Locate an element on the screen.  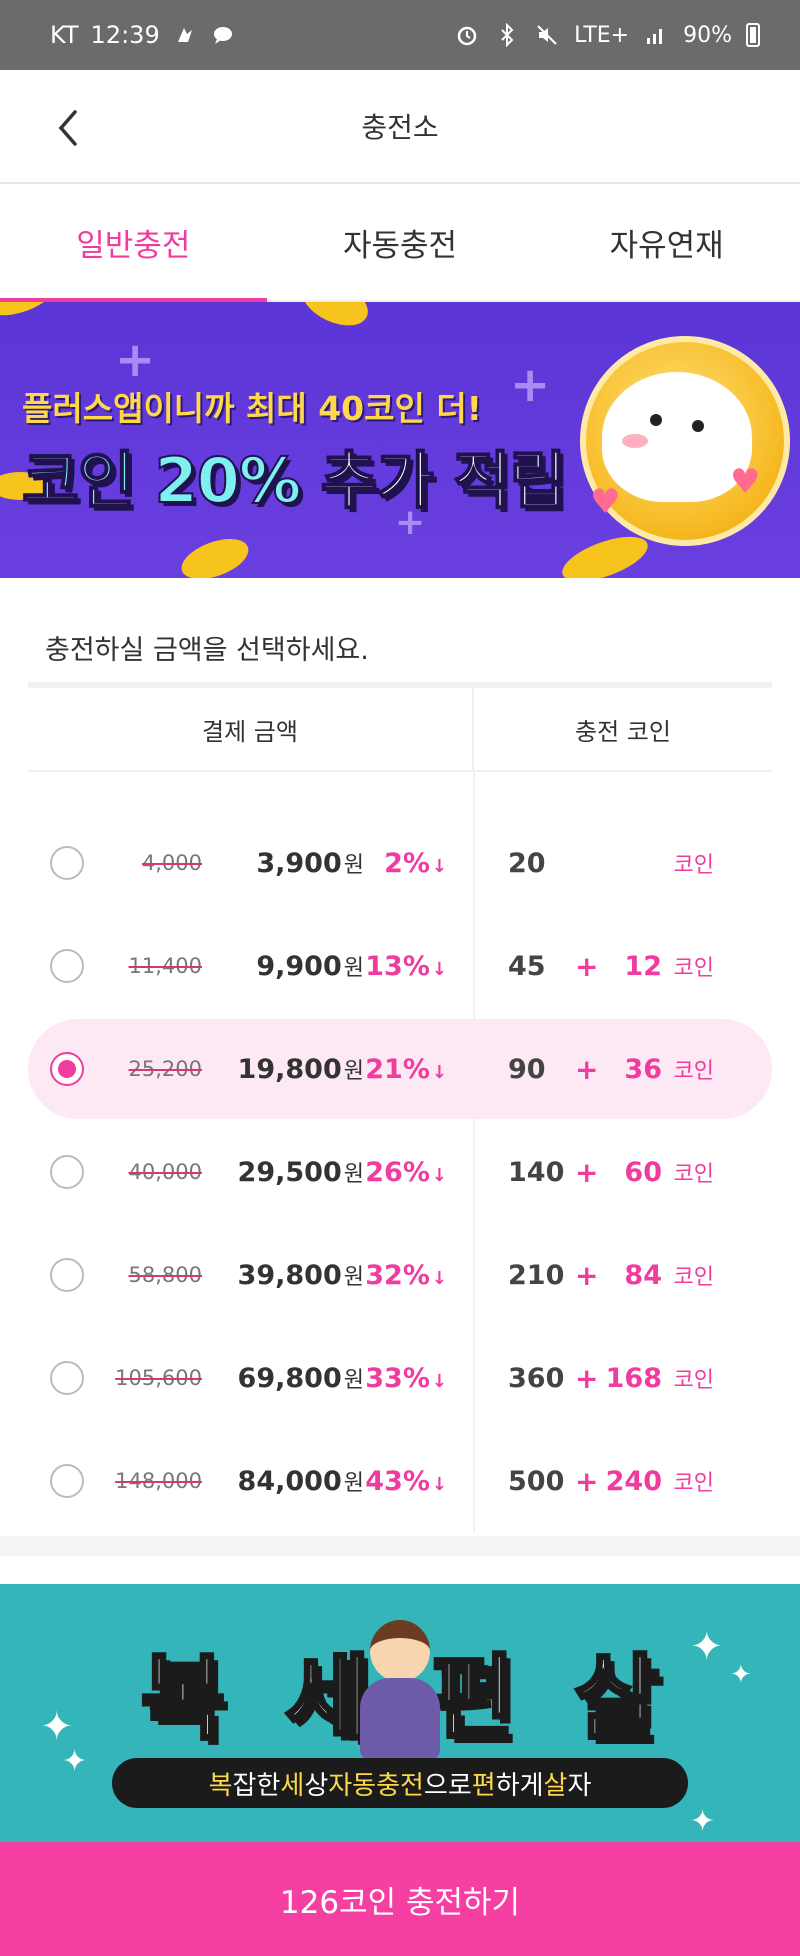
character-illustration is located at coordinates (400, 1690).